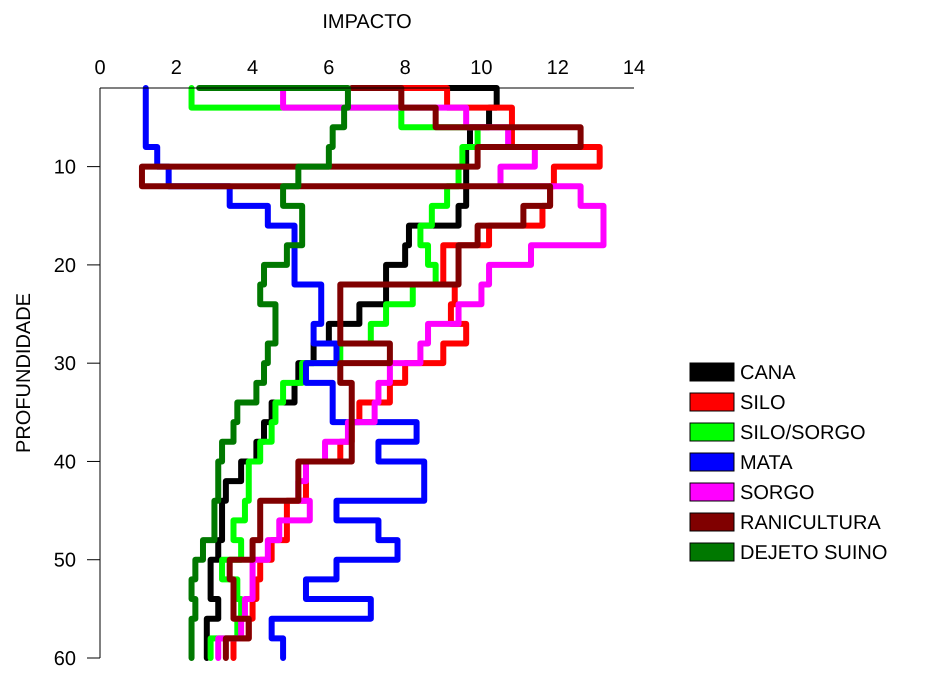 This screenshot has width=926, height=673. I want to click on y-tick-label: 40, so click(65, 462).